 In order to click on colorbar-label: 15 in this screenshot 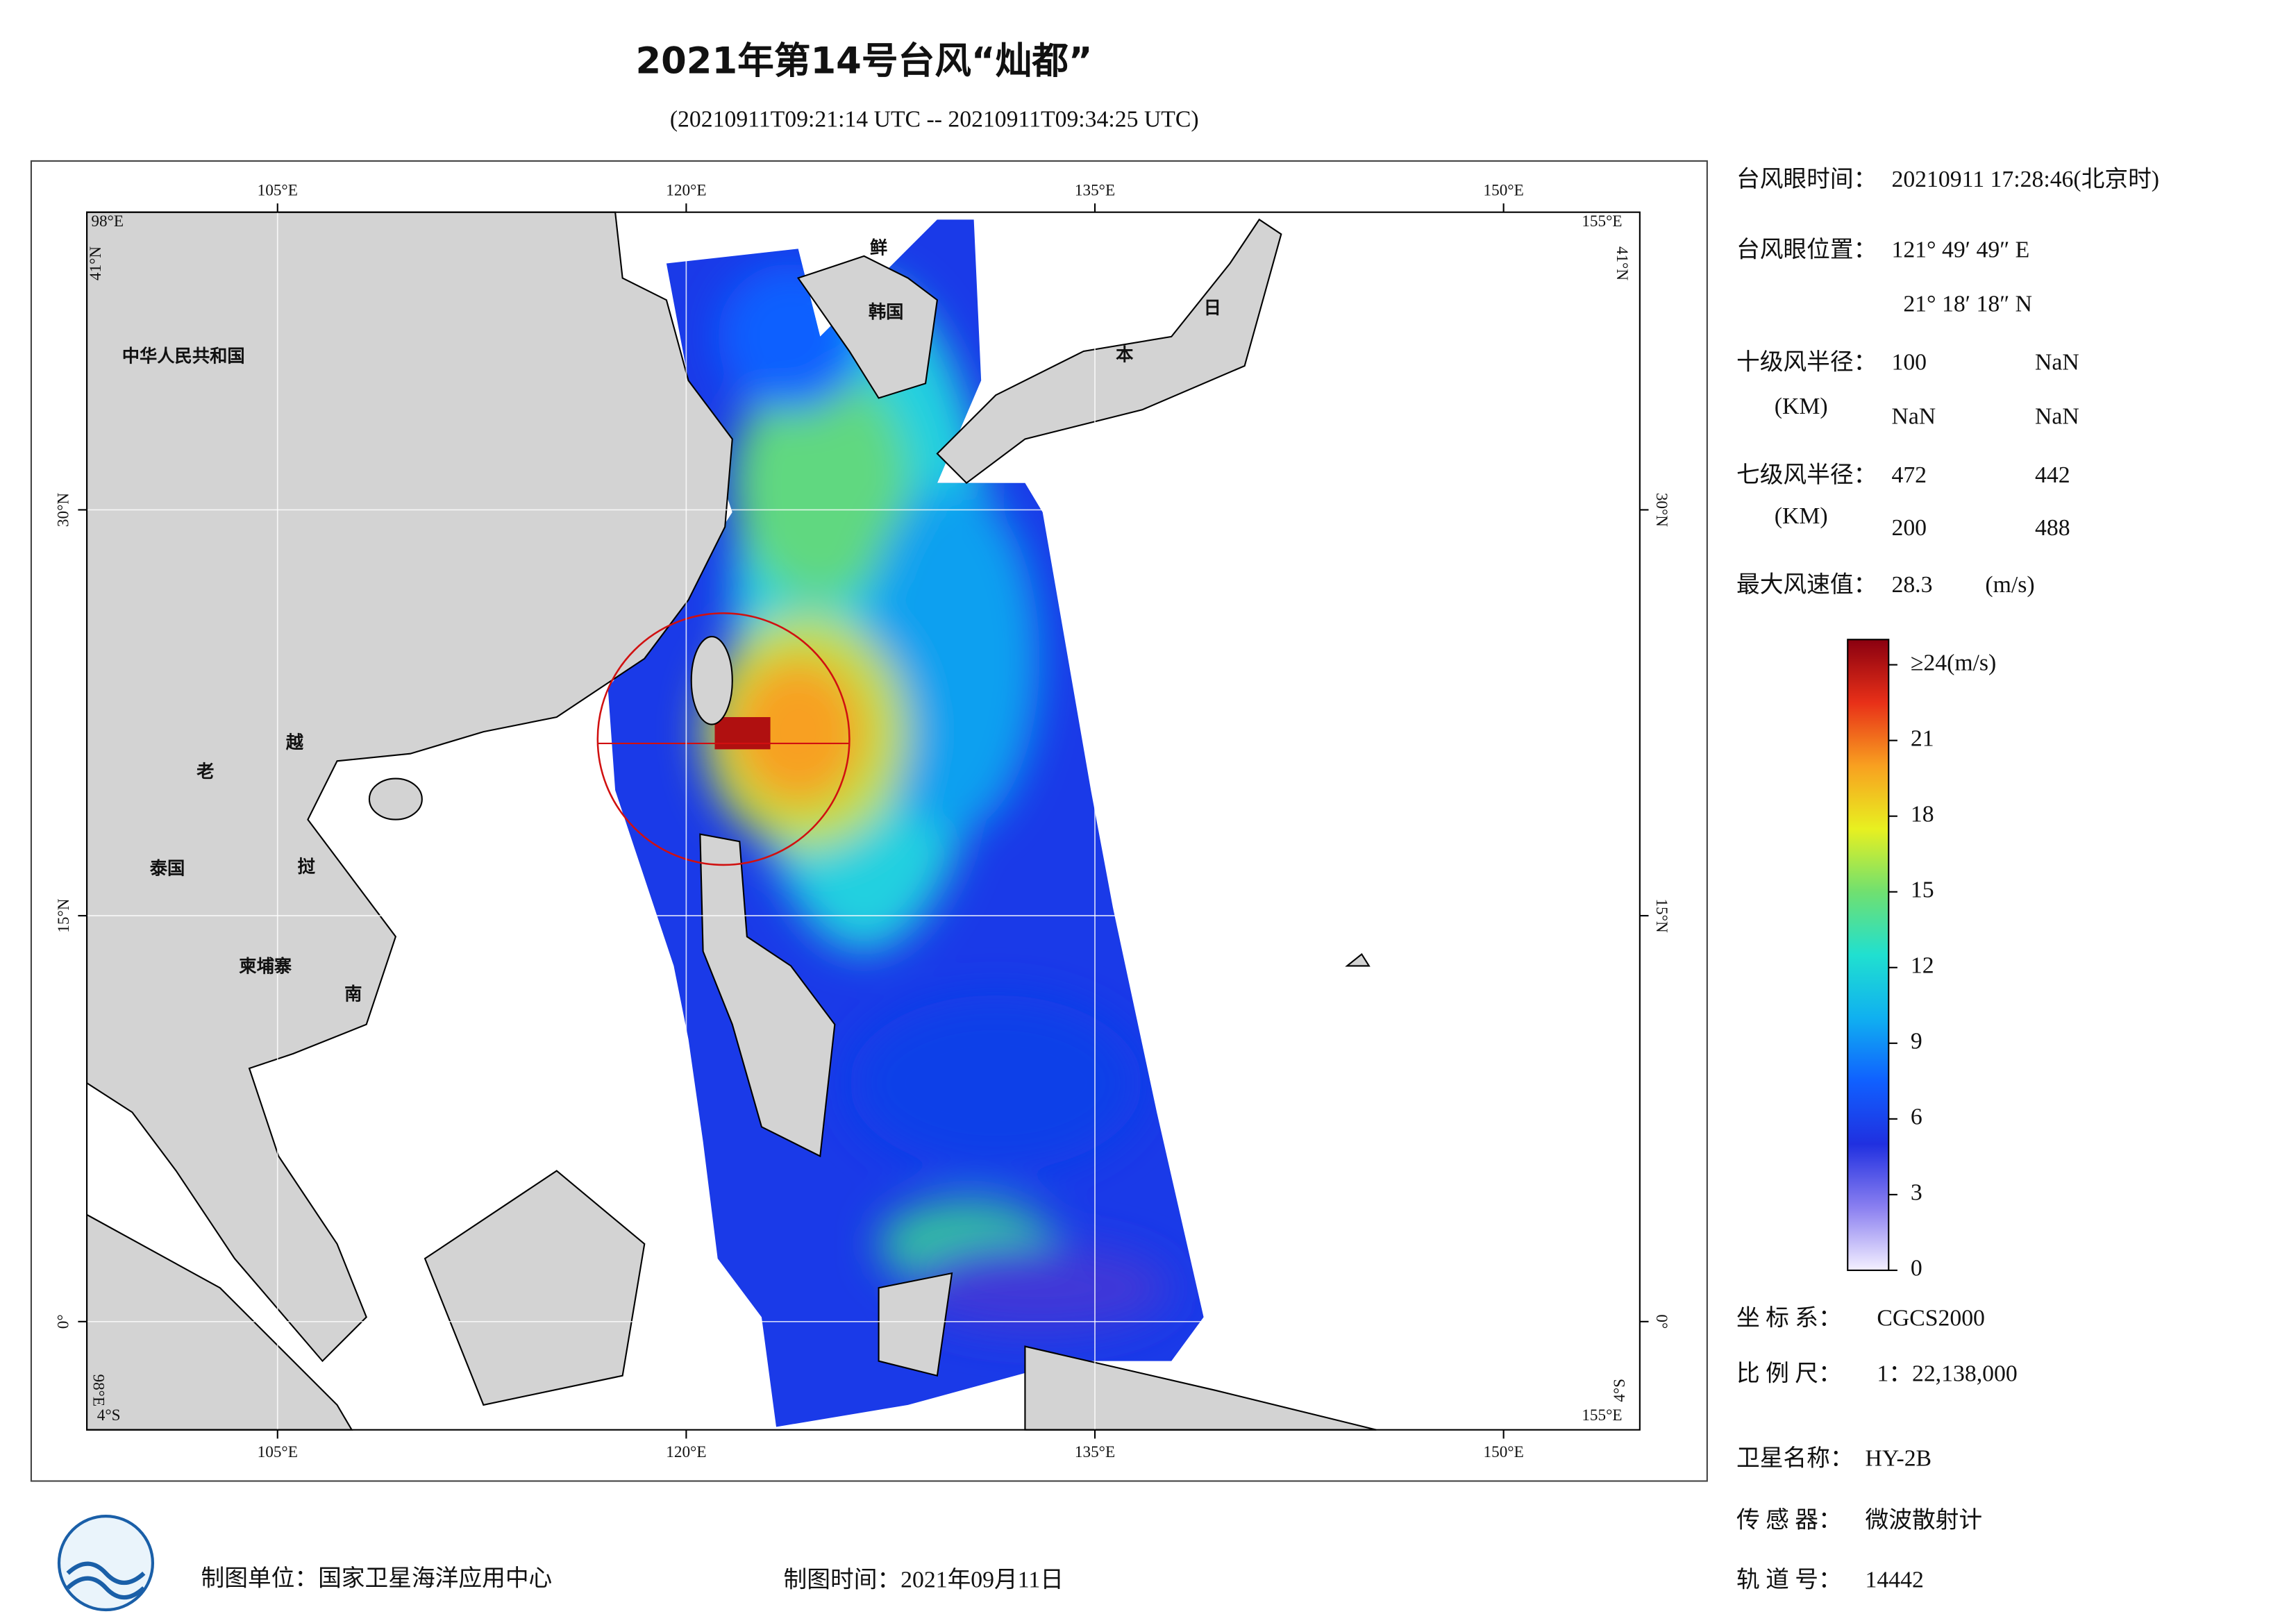, I will do `click(1922, 889)`.